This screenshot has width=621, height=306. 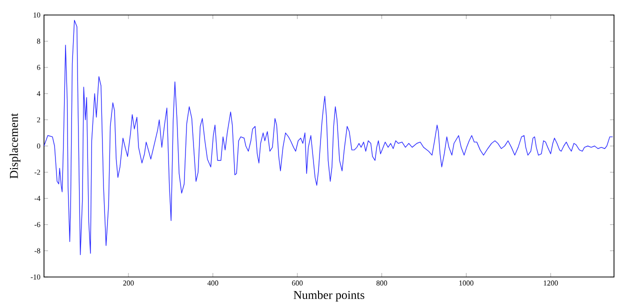 I want to click on y-axis-title: Displacement, so click(x=15, y=146).